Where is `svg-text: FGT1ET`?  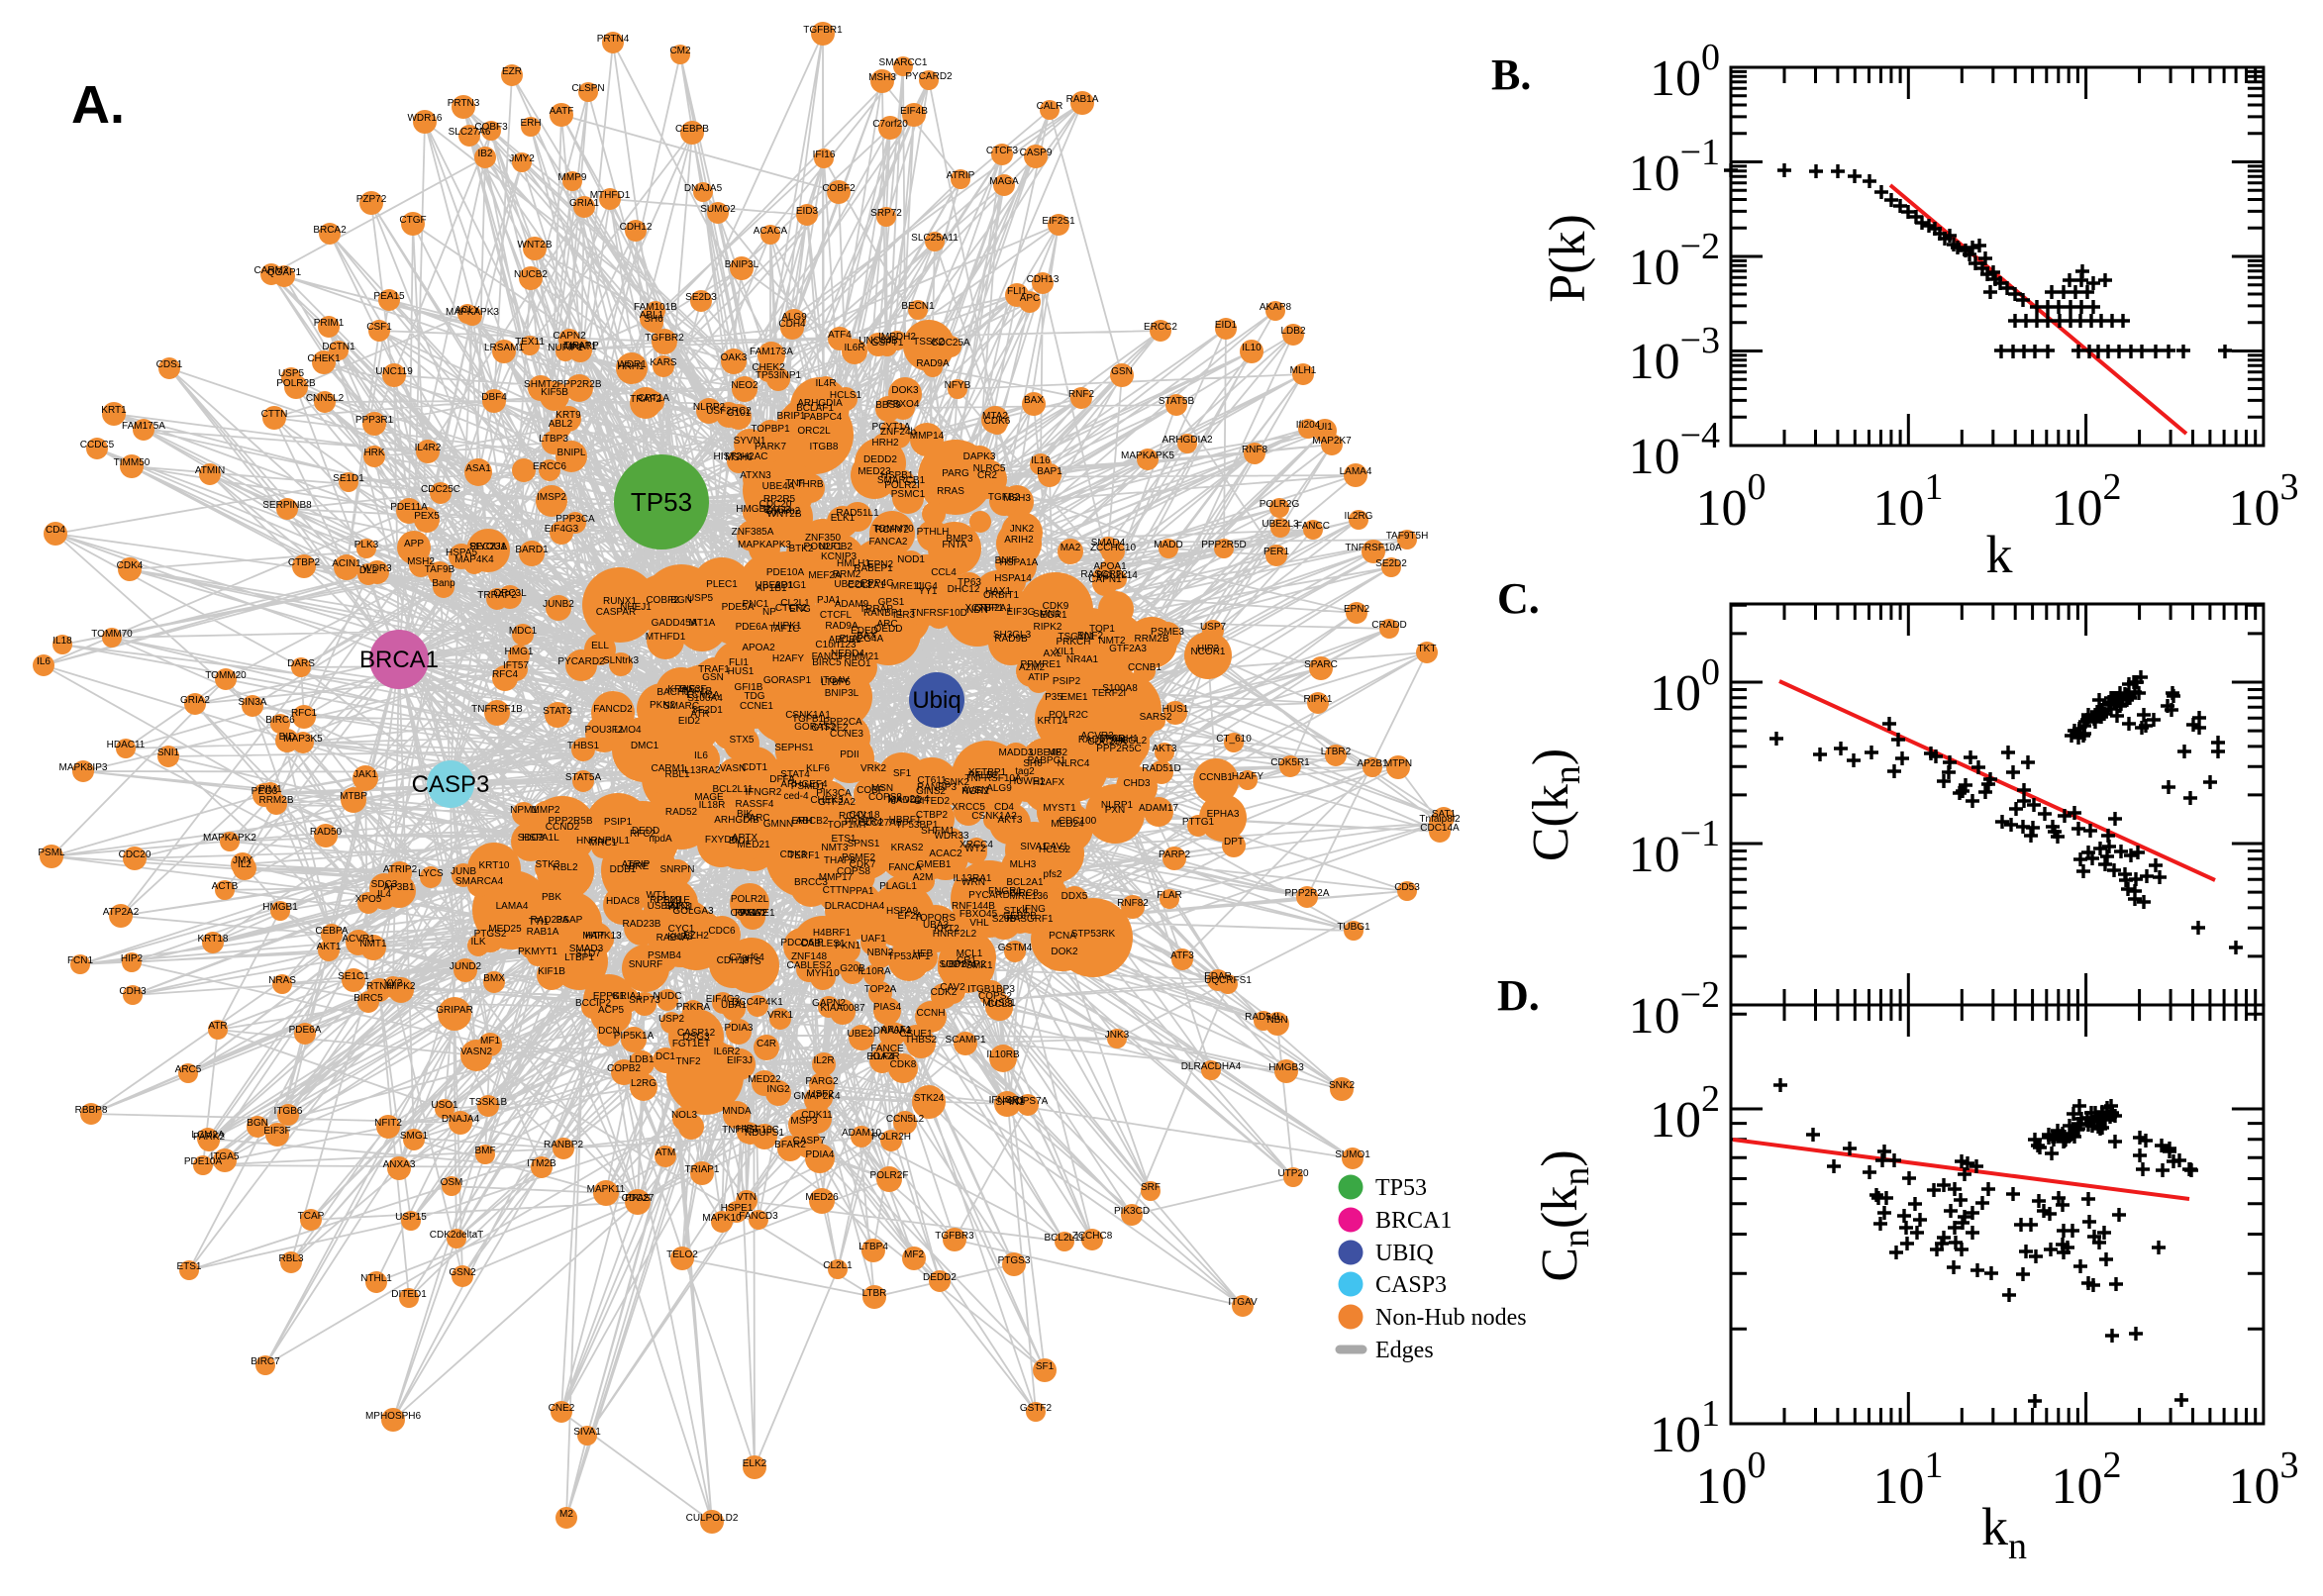 svg-text: FGT1ET is located at coordinates (691, 1044).